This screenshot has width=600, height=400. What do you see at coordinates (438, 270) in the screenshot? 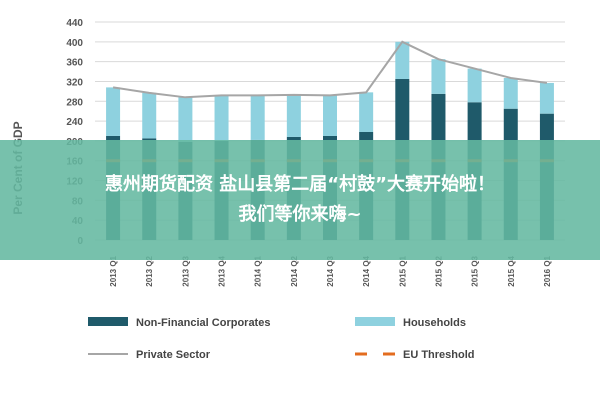
I see `x-tick-label: 2015 Q2` at bounding box center [438, 270].